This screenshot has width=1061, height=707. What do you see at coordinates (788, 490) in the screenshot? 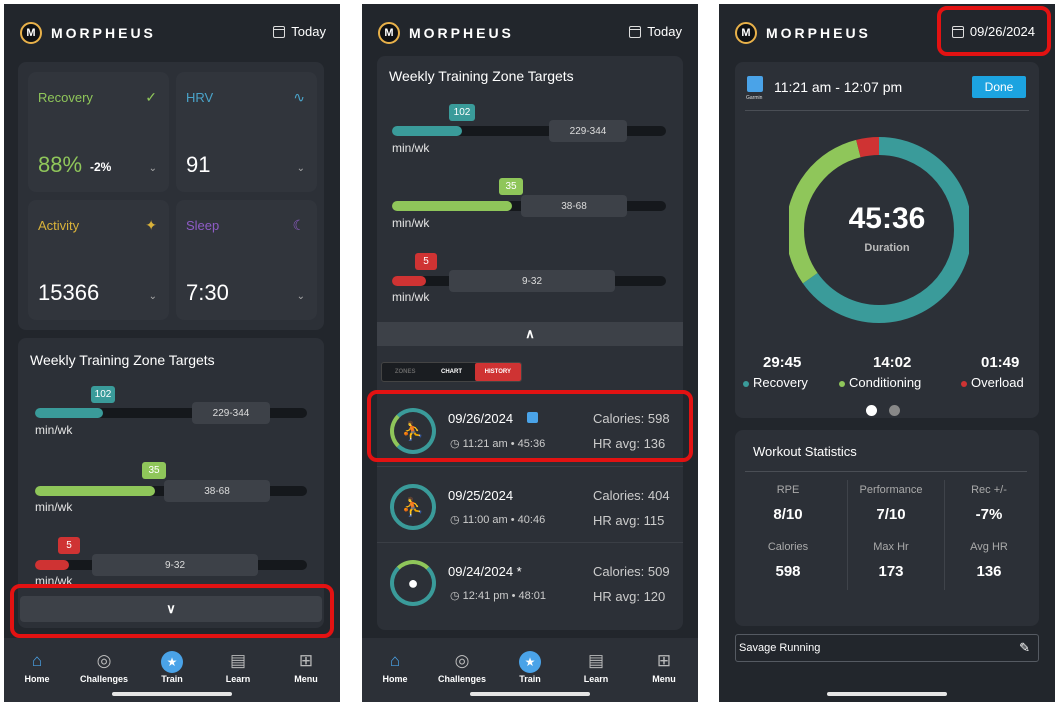
I see `stat-label: RPE` at bounding box center [788, 490].